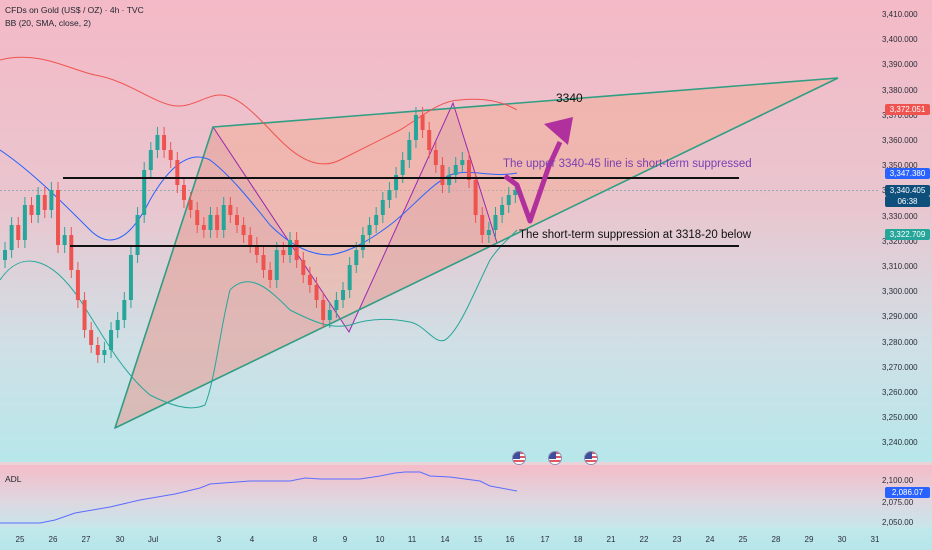 This screenshot has height=550, width=932. I want to click on adl-line, so click(259, 497).